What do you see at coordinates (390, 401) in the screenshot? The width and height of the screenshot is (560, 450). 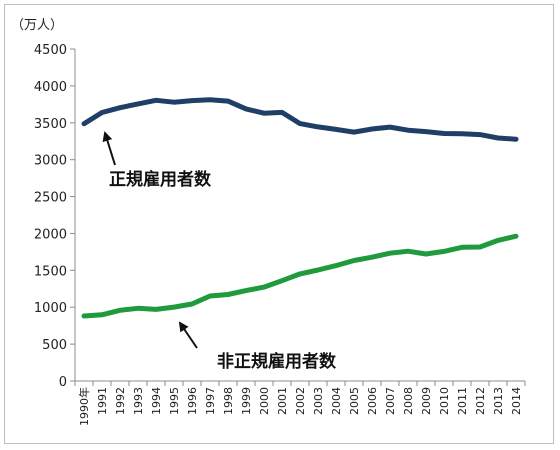 I see `x-tick-label: 2007` at bounding box center [390, 401].